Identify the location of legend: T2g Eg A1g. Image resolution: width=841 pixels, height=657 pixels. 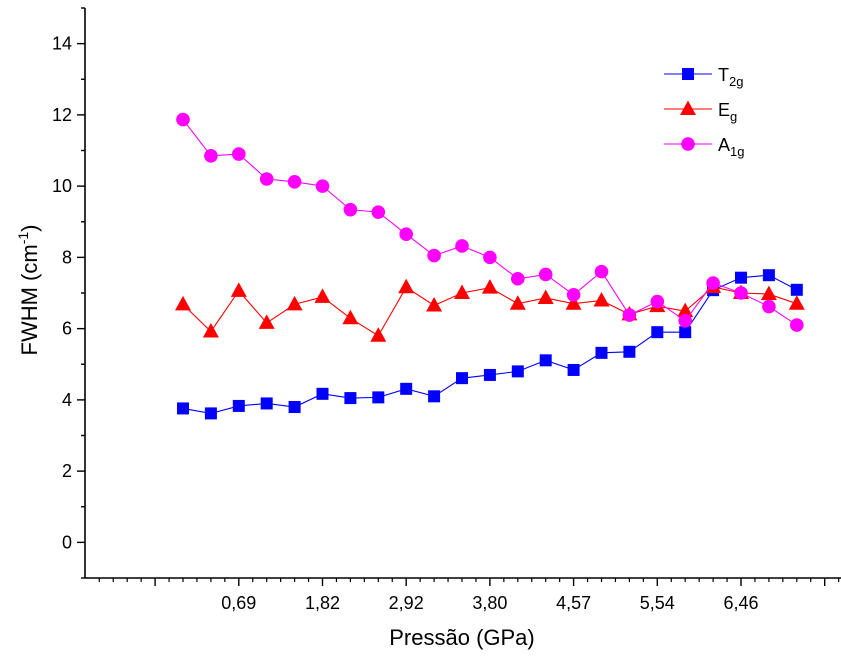
(704, 112).